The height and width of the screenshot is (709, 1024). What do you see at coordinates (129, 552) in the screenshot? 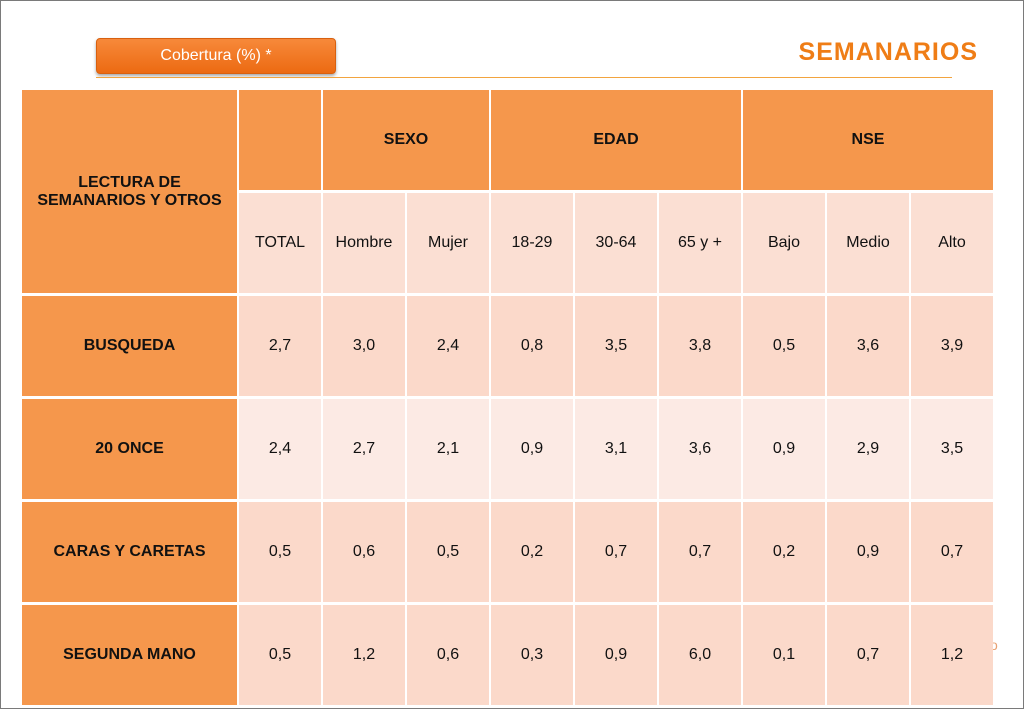
I see `row-label: CARAS Y CARETAS` at bounding box center [129, 552].